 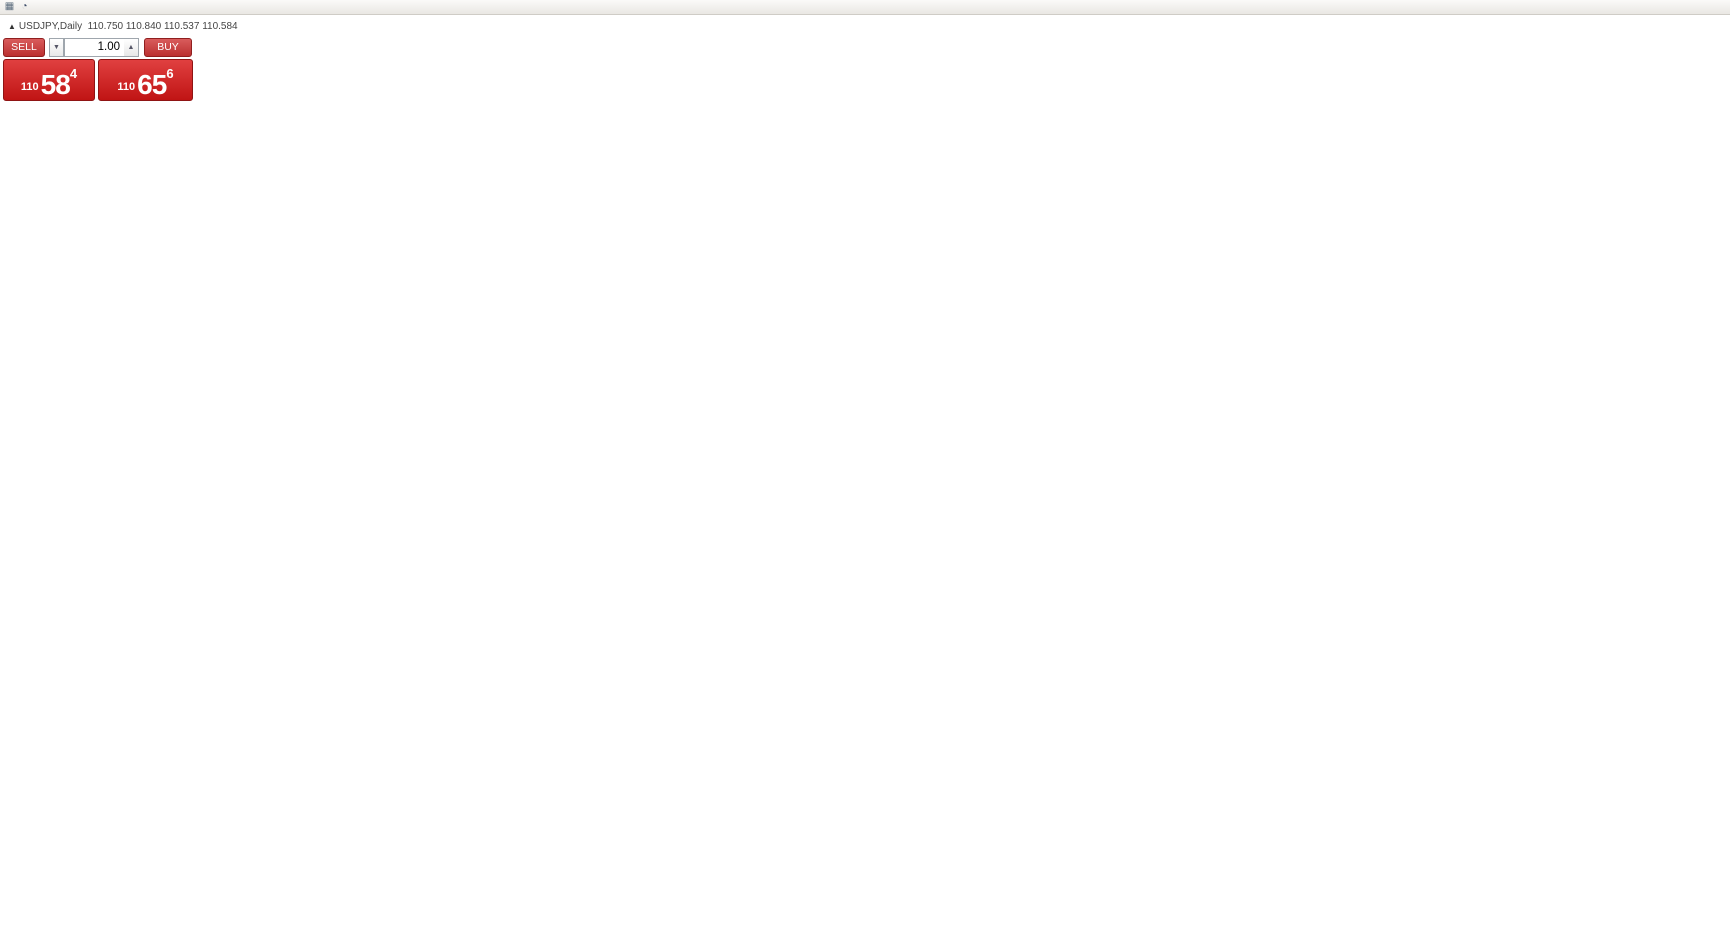 I want to click on sell-button: SELL, so click(x=24, y=47).